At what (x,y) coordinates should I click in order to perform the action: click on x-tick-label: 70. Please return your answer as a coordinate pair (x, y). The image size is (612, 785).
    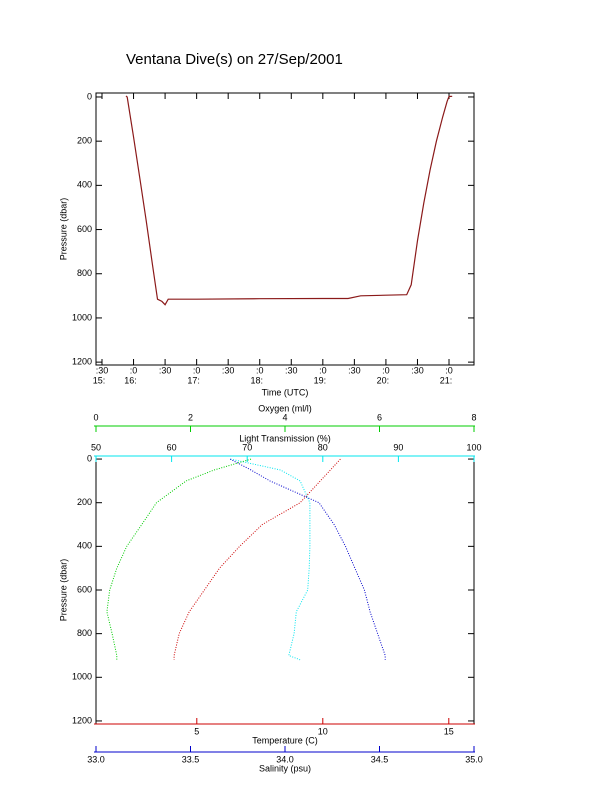
    Looking at the image, I should click on (247, 447).